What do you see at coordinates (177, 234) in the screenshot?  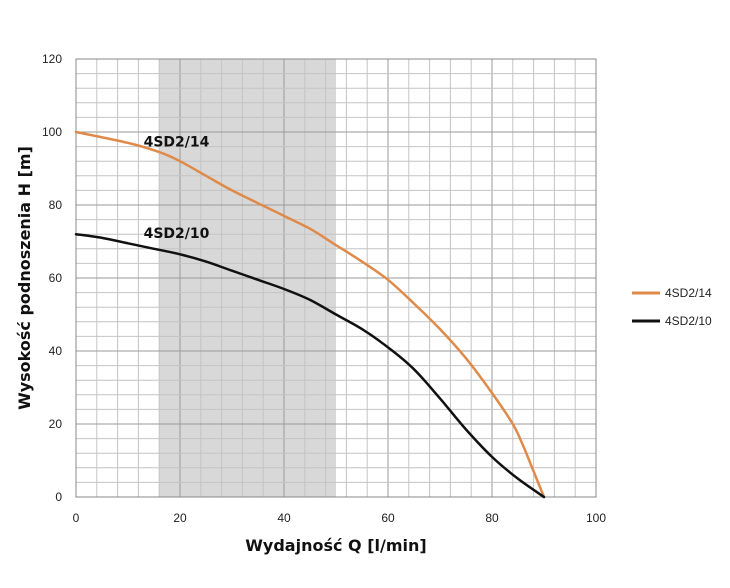 I see `series-inline-label: 4SD2/10` at bounding box center [177, 234].